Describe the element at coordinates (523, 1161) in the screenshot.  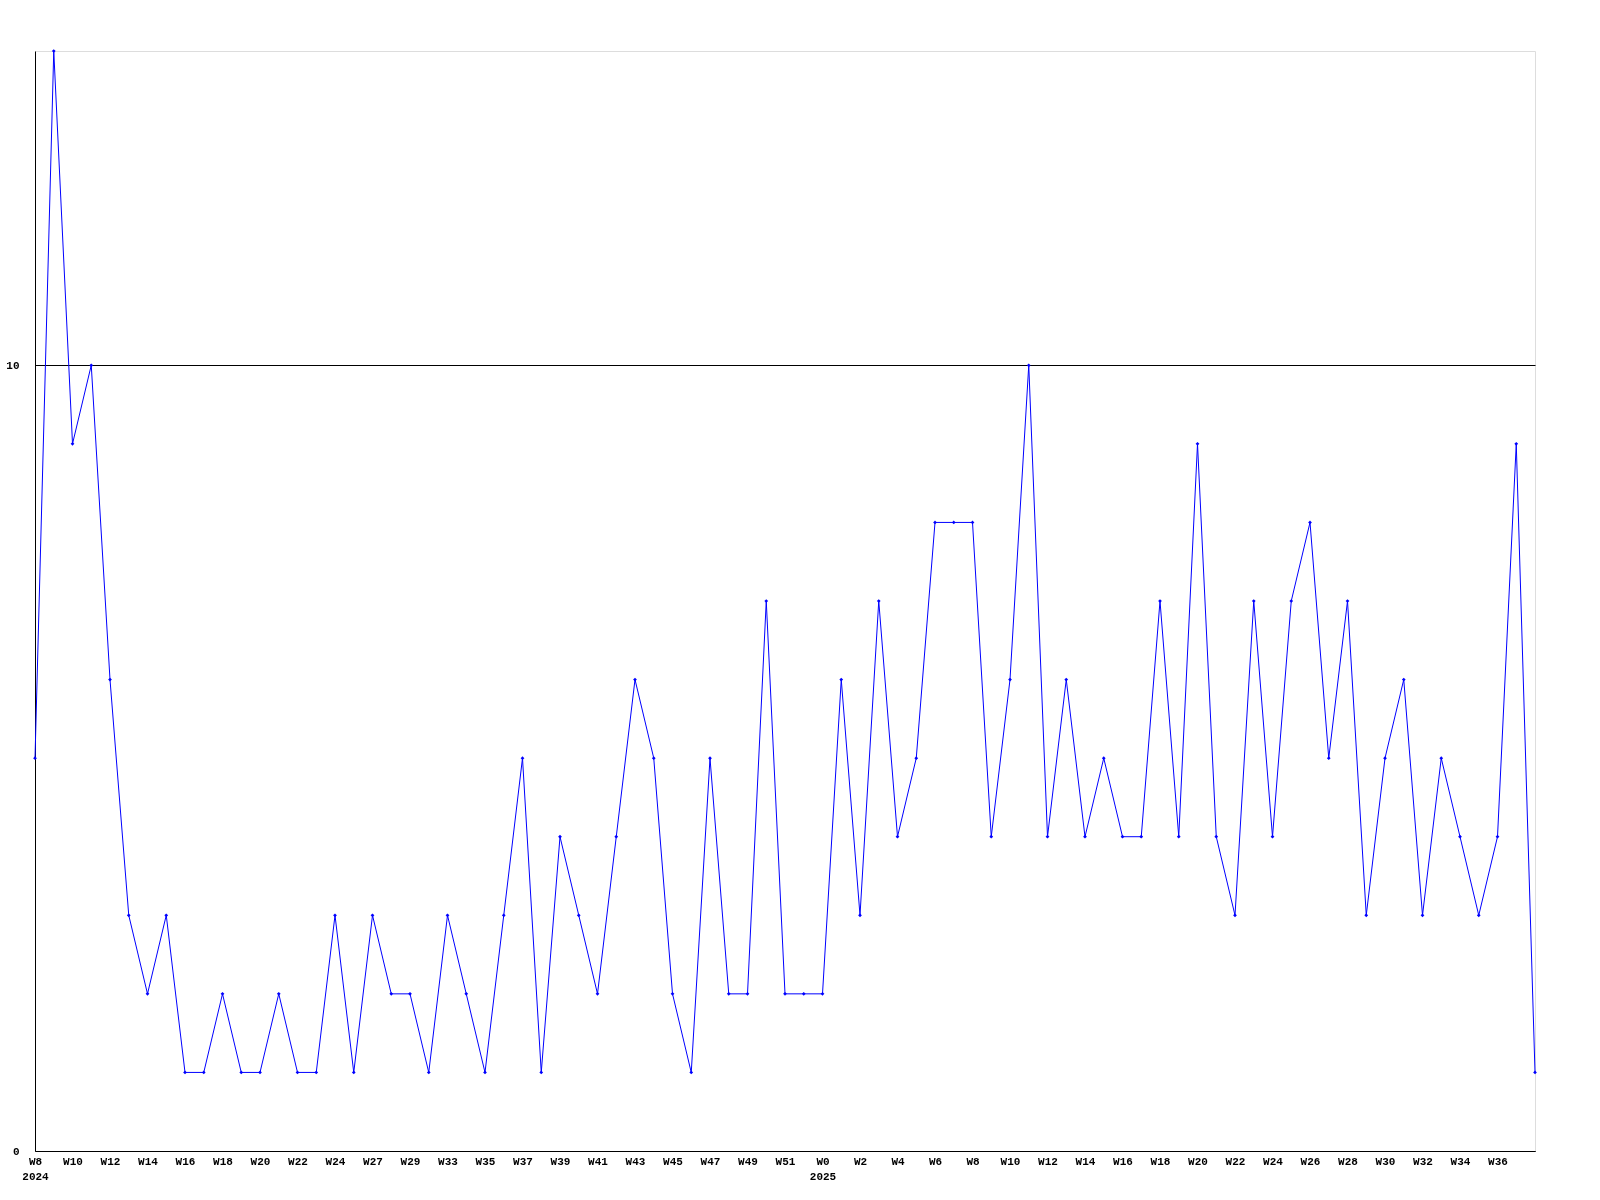
I see `x-tick-label: W37` at that location.